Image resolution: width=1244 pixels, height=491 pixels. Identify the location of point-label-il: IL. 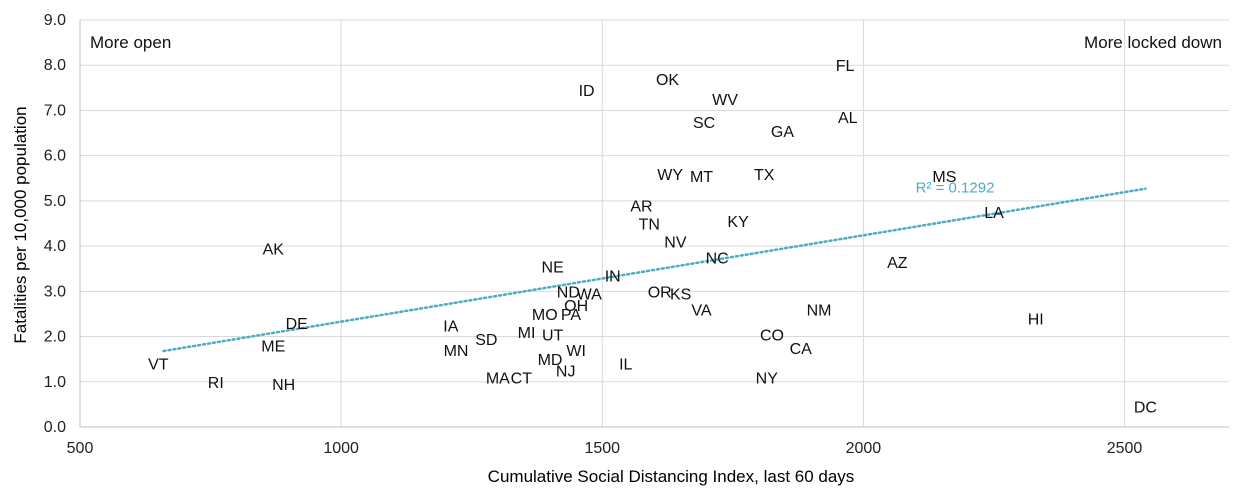
(625, 365).